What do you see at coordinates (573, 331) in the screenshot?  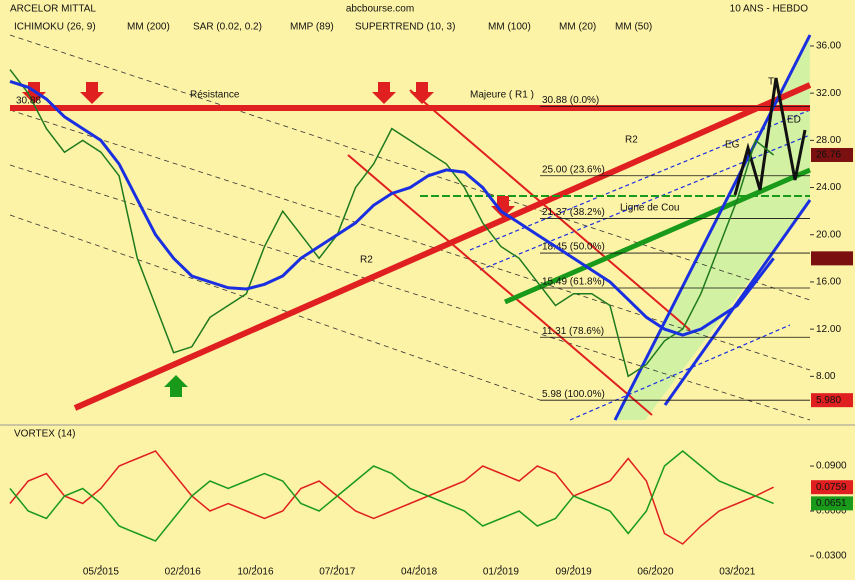 I see `fib-label: 11.31 (78.6%)` at bounding box center [573, 331].